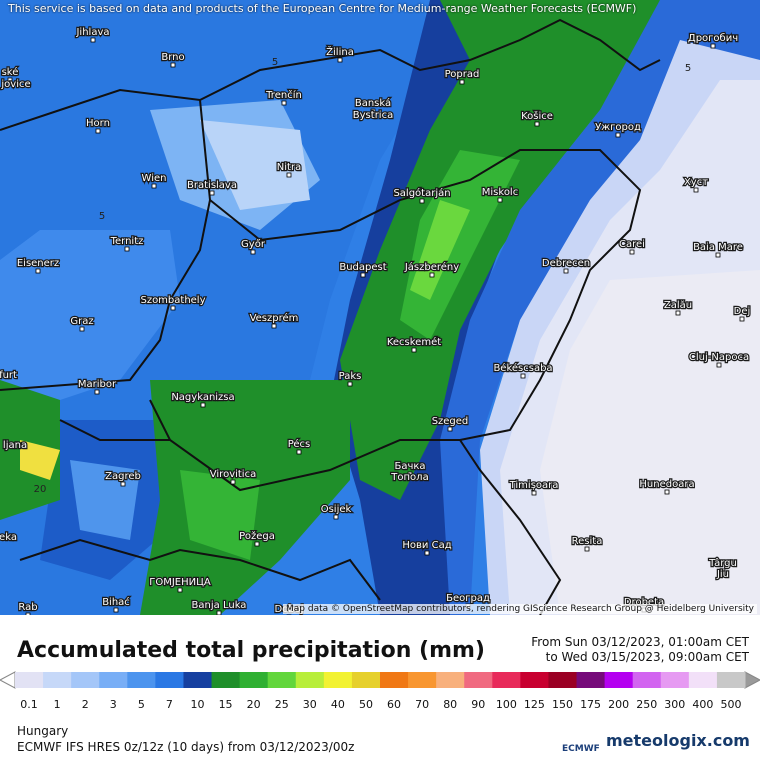 The image size is (760, 760). I want to click on legend-label: 175, so click(590, 704).